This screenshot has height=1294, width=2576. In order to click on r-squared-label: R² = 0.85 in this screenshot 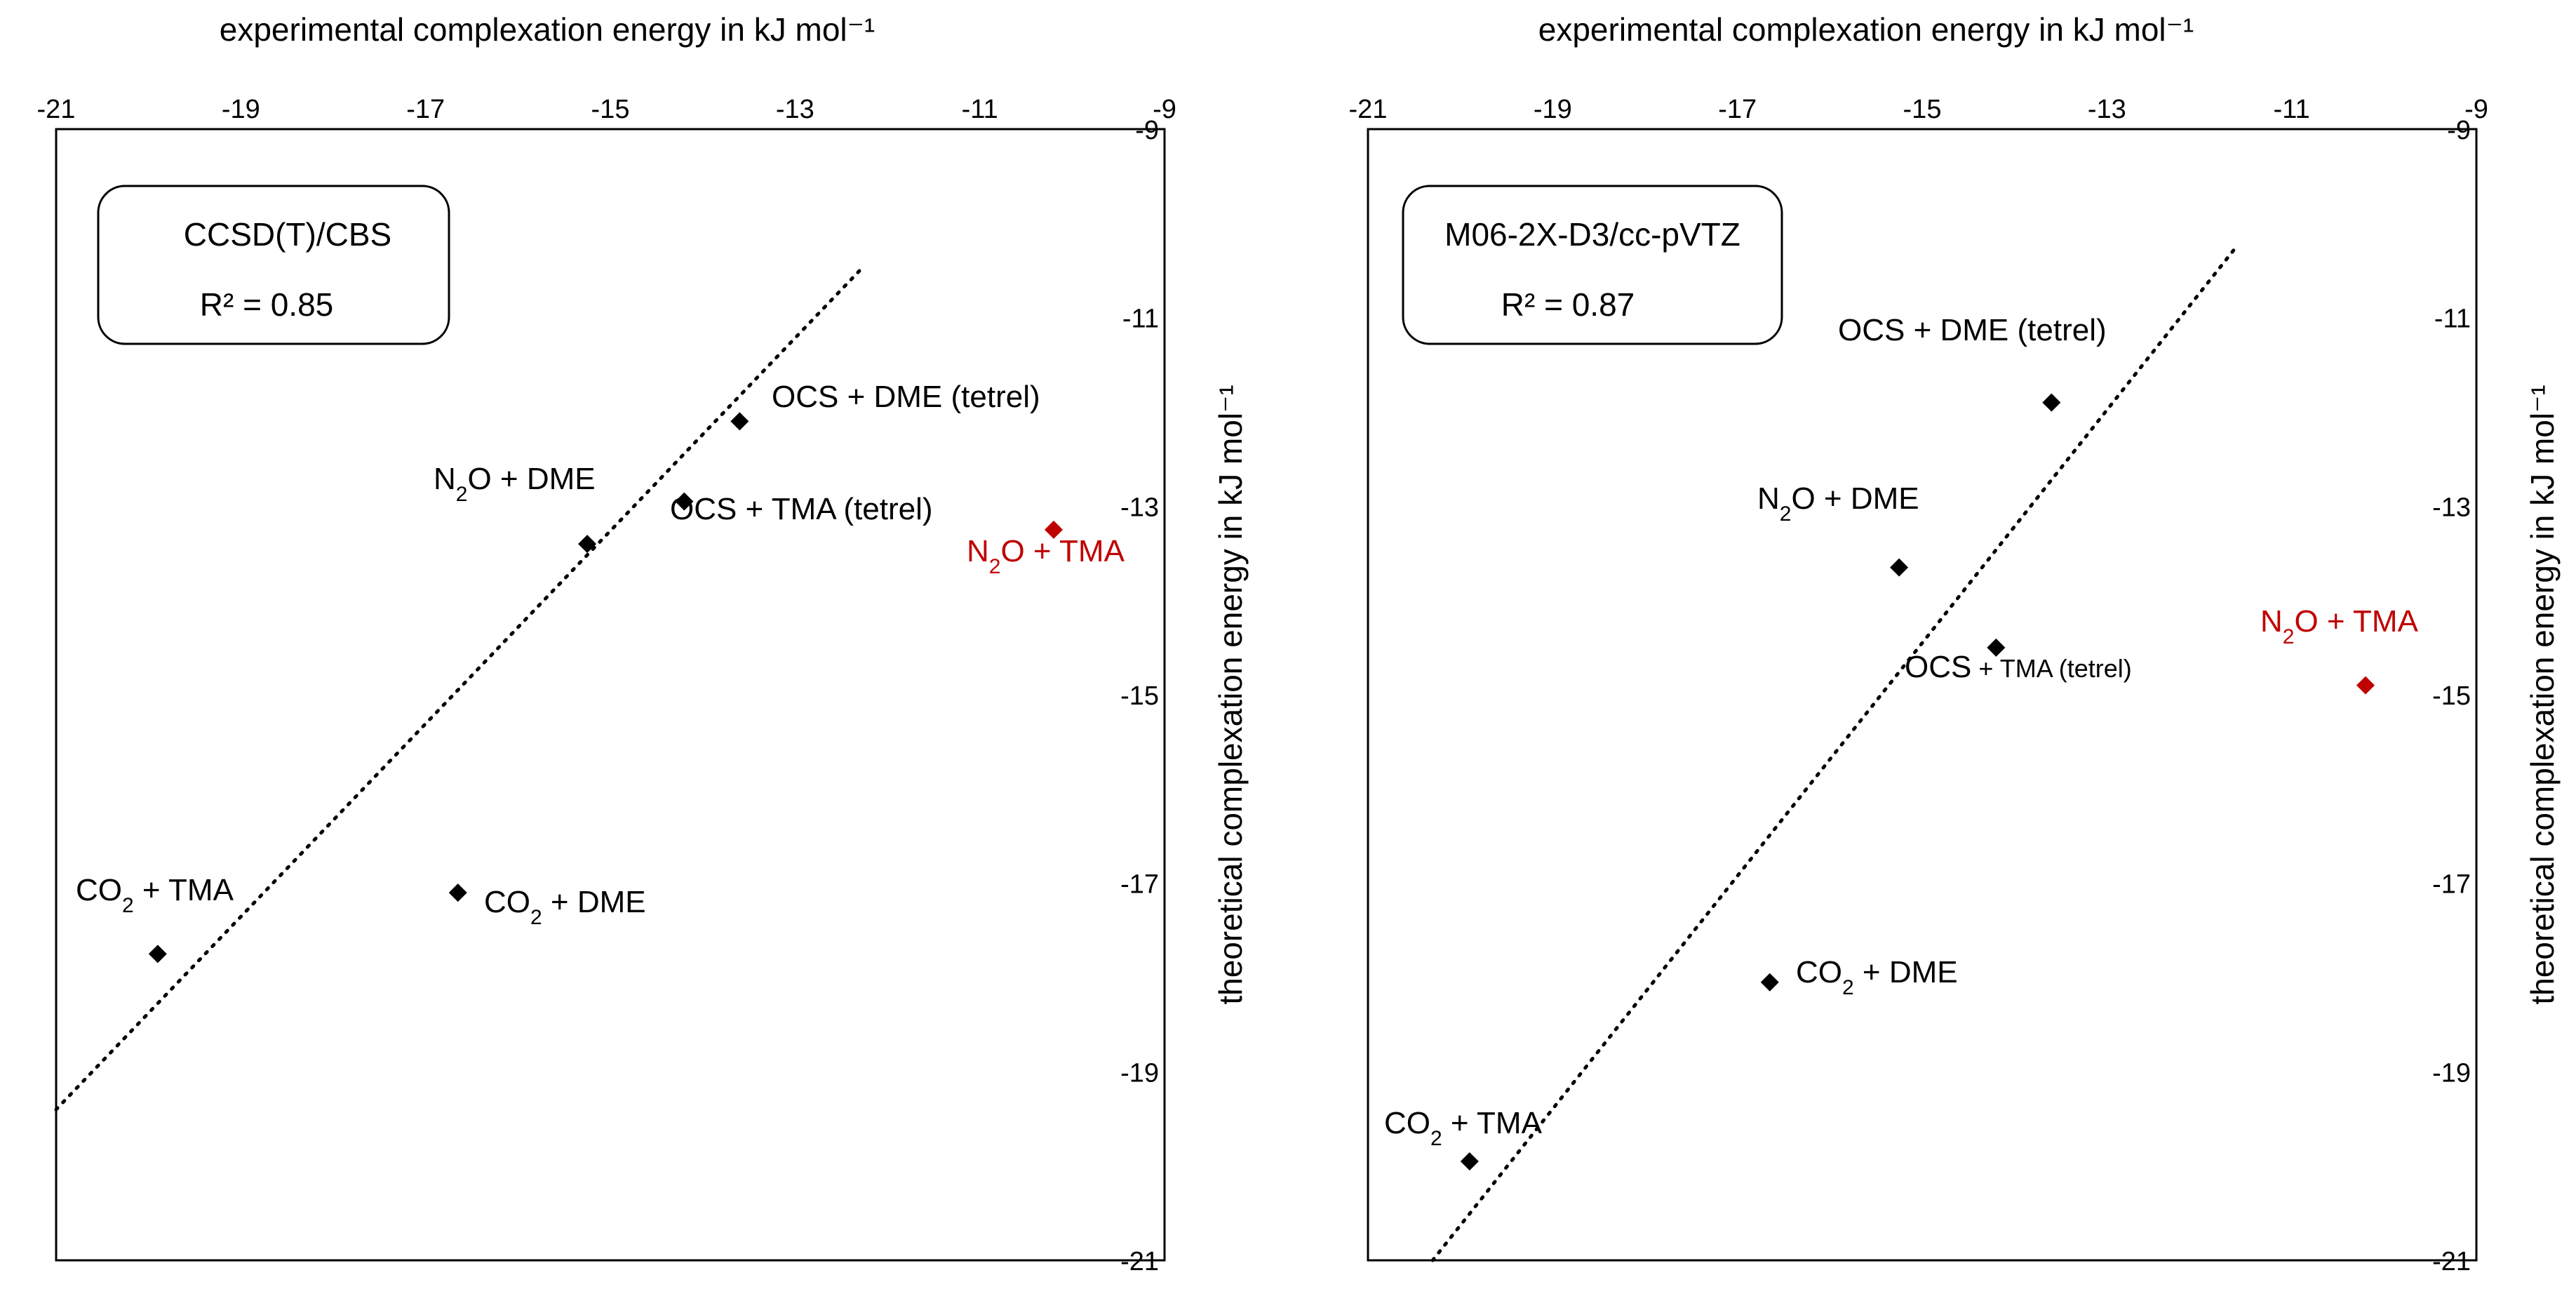, I will do `click(267, 304)`.